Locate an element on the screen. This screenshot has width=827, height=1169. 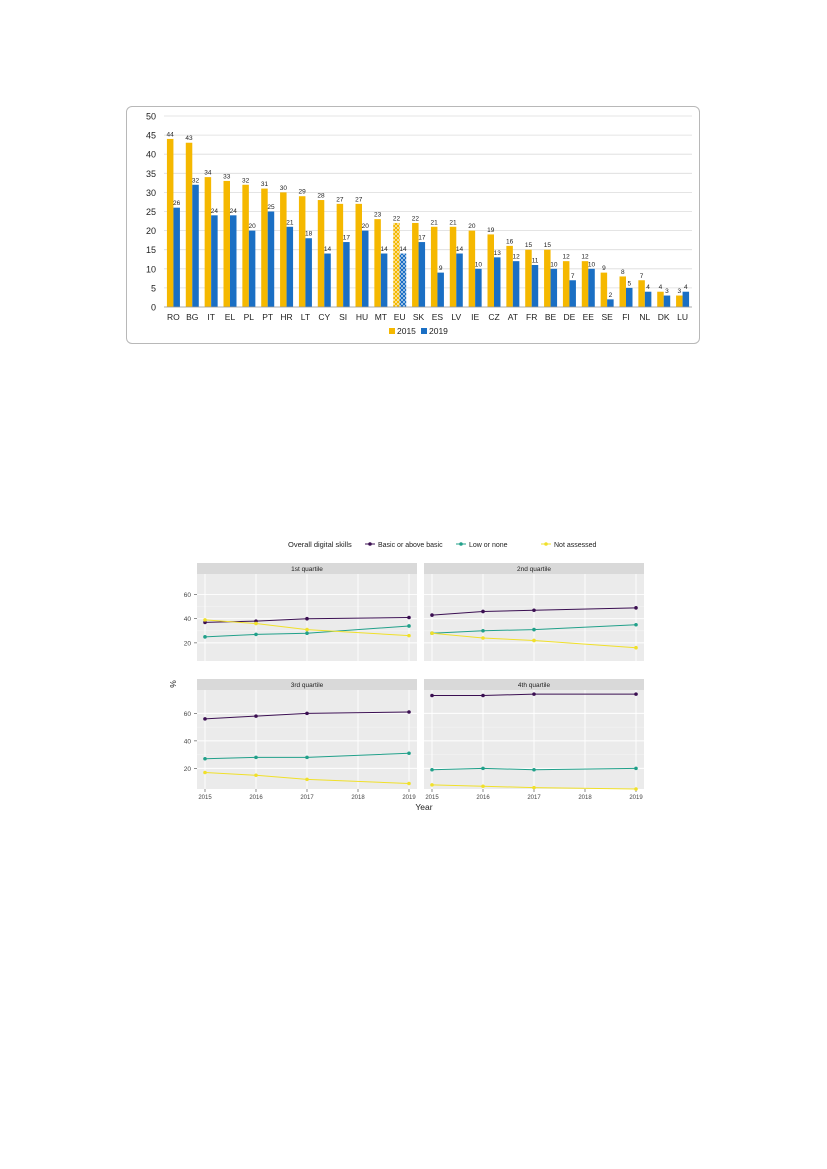
bar-value-label: 22 is located at coordinates (397, 218).